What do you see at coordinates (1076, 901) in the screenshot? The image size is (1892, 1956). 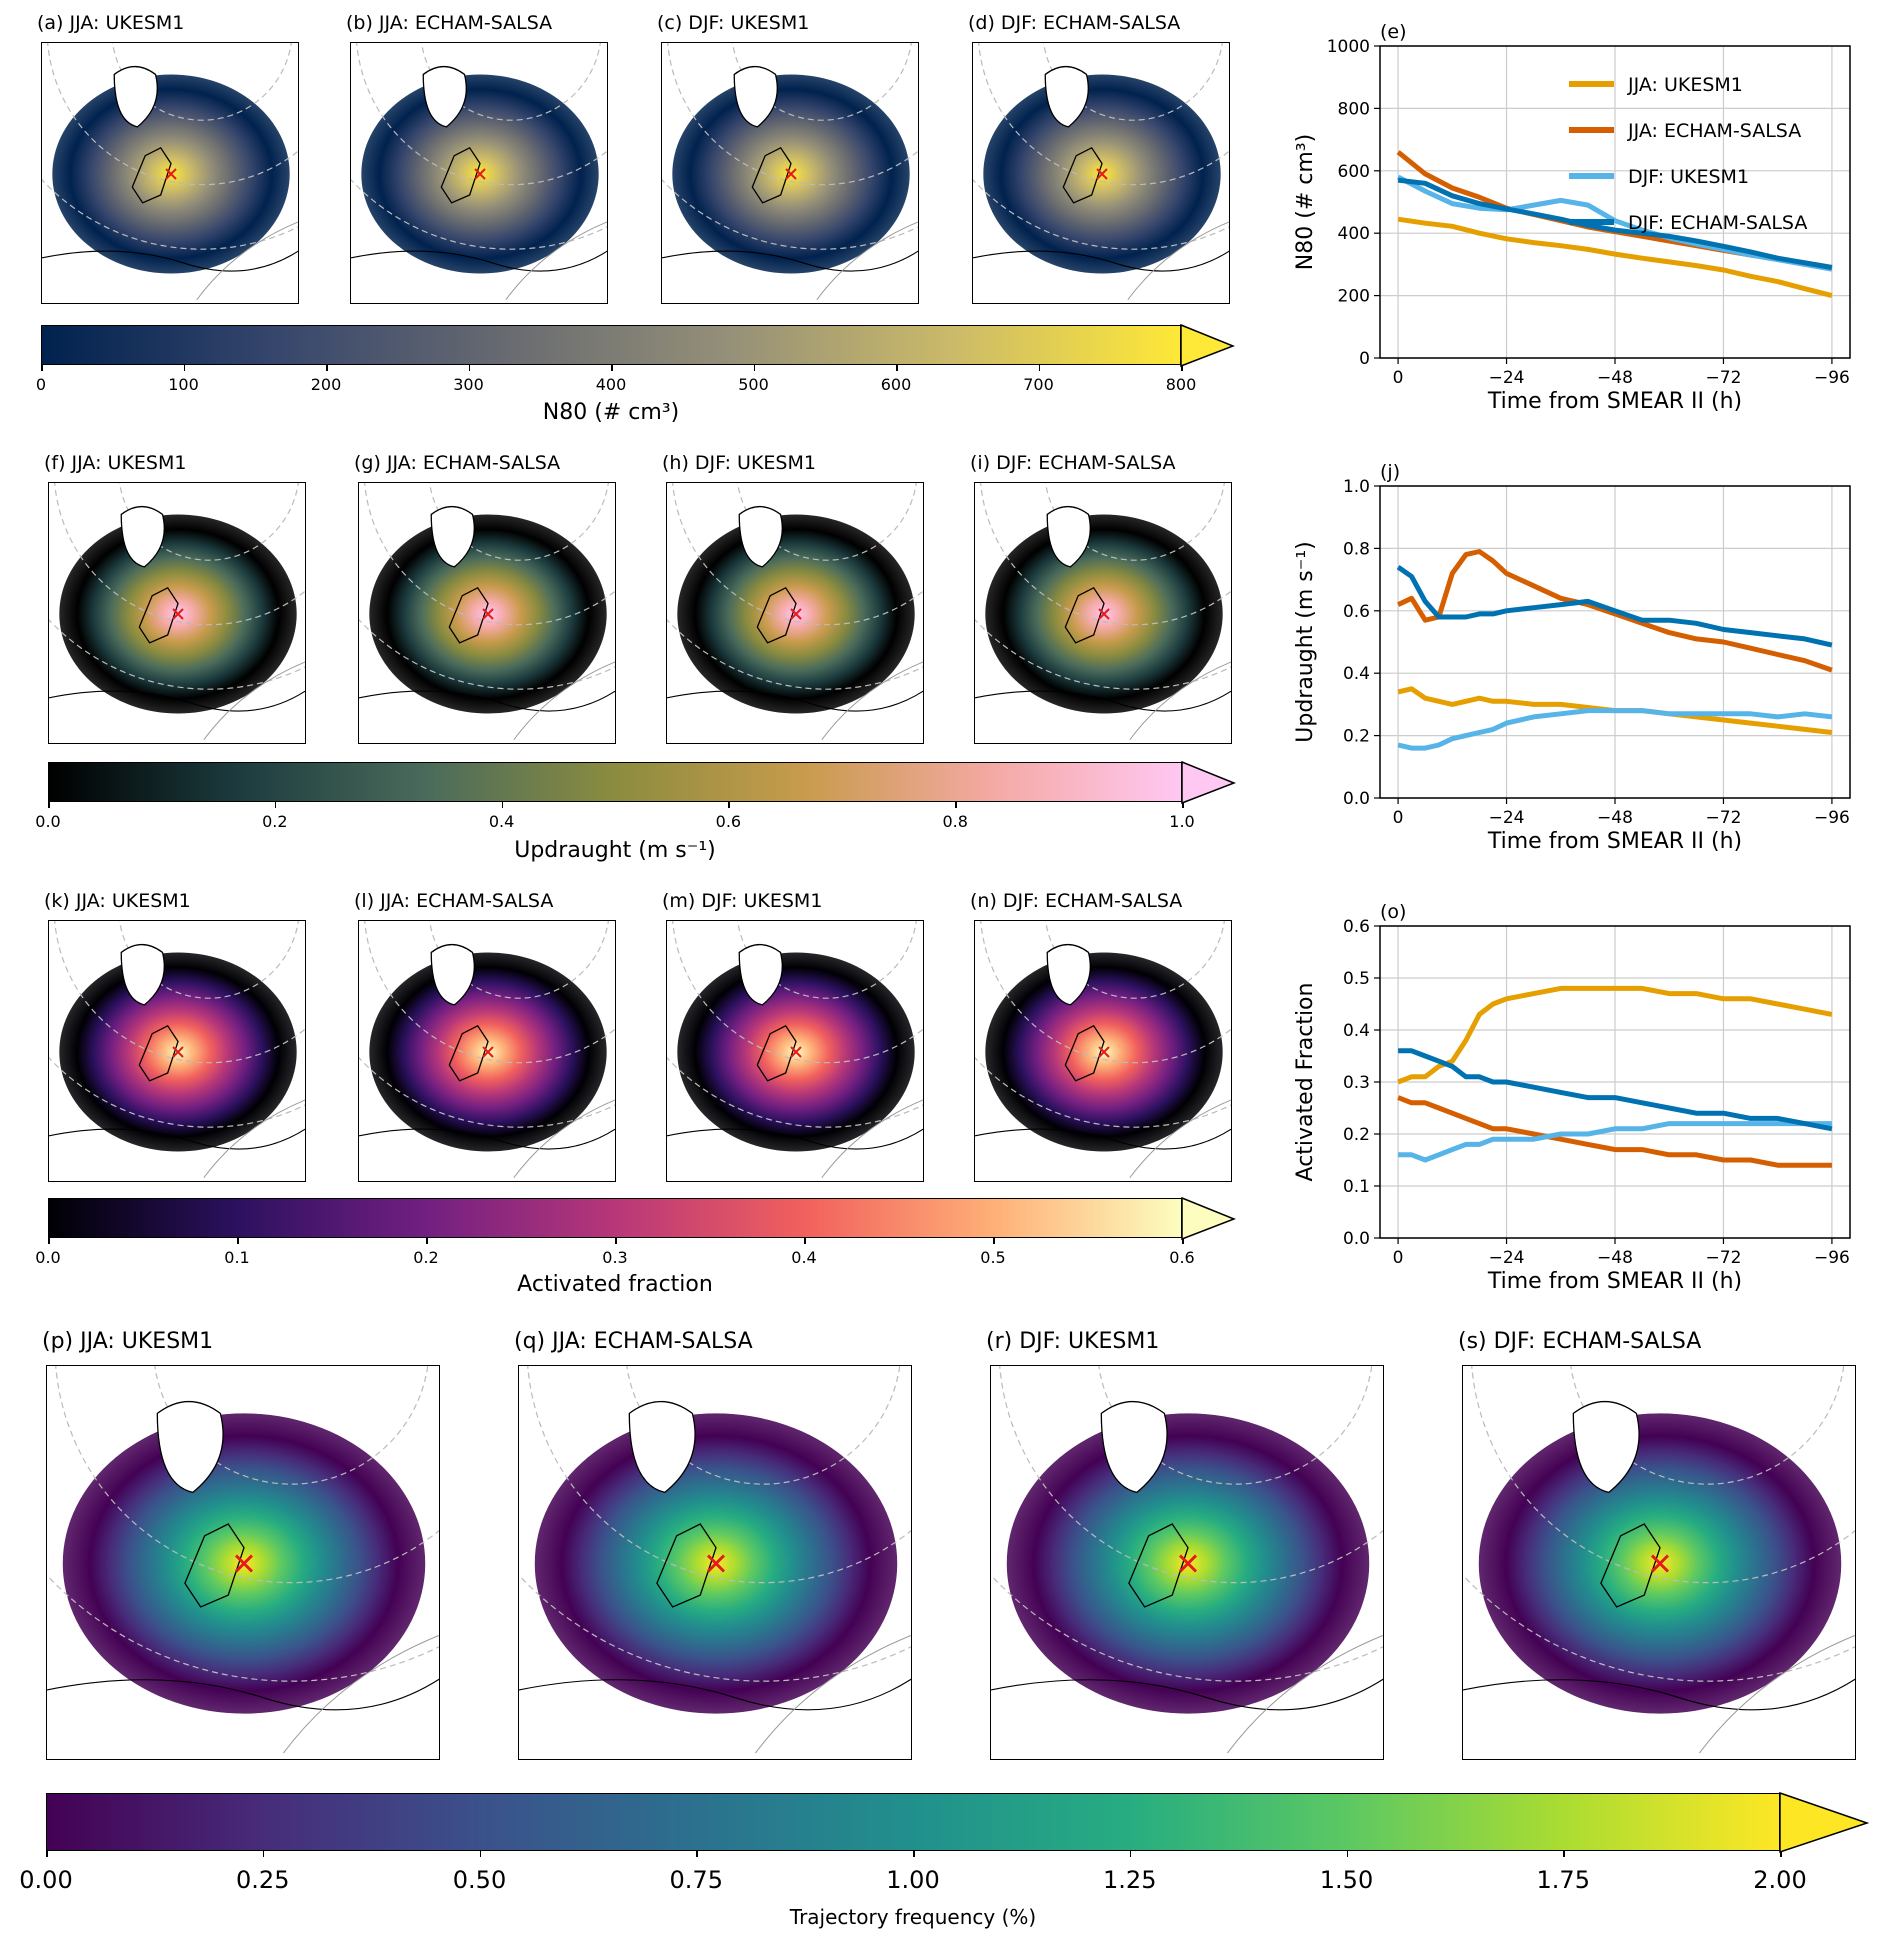 I see `map-panel-title: (n) DJF: ECHAM-SALSA` at bounding box center [1076, 901].